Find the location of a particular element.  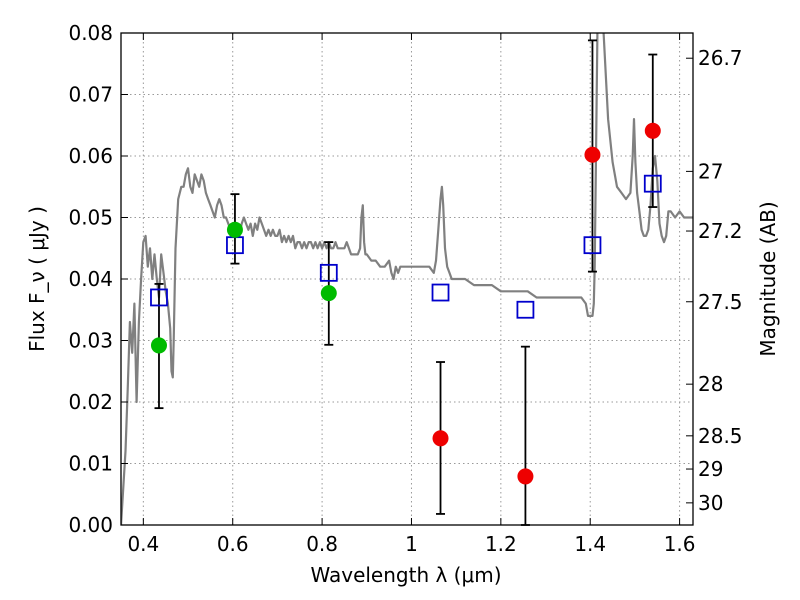

x-tick-label: 1.6 is located at coordinates (680, 544).